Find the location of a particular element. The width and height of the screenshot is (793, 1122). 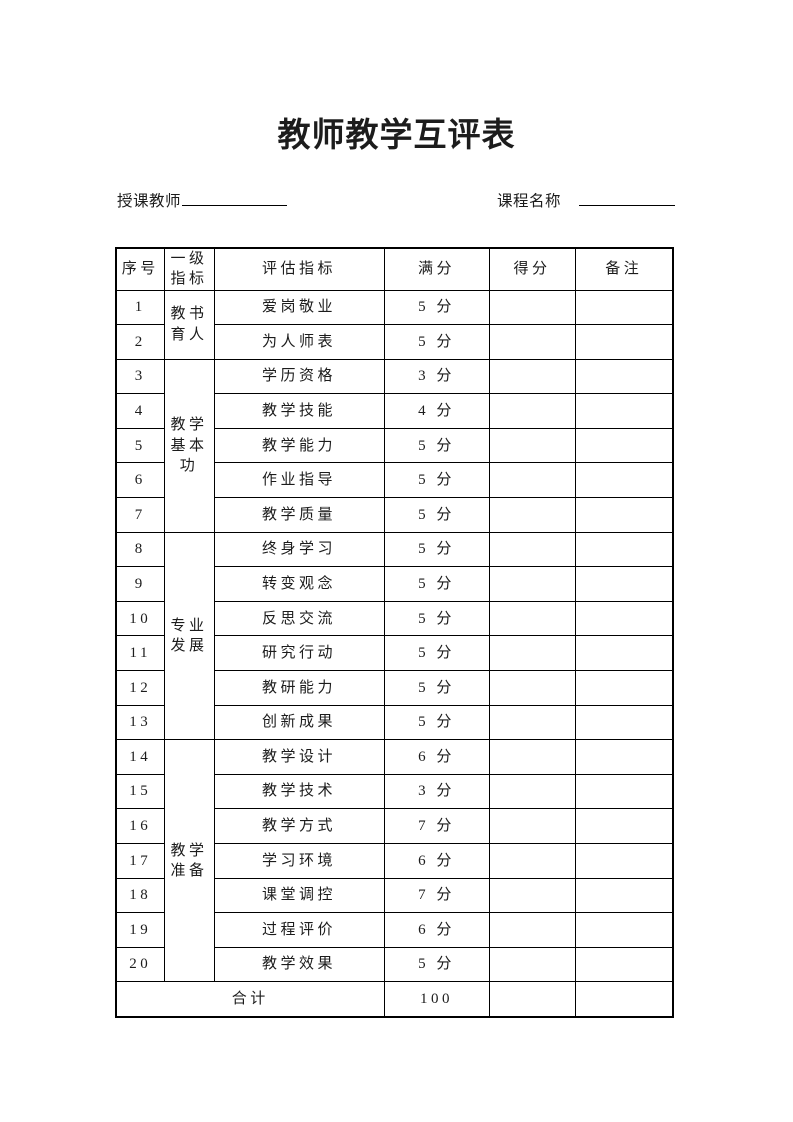

indicator-cell: 教研能力 is located at coordinates (299, 688).